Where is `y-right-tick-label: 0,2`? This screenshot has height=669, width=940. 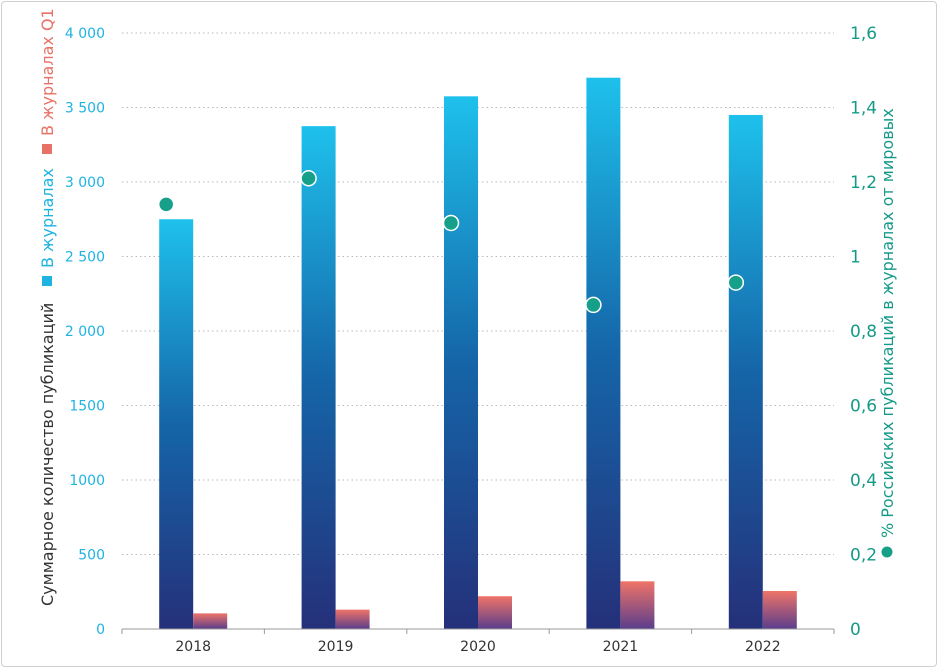
y-right-tick-label: 0,2 is located at coordinates (863, 556).